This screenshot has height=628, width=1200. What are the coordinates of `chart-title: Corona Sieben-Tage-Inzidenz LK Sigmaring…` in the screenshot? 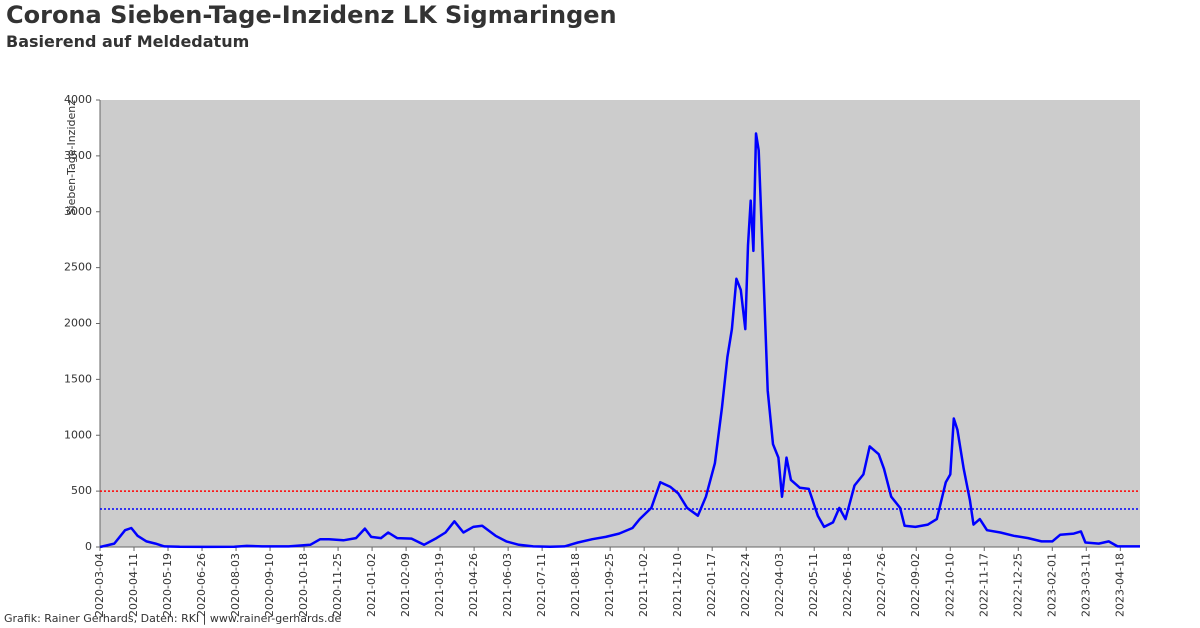 It's located at (311, 15).